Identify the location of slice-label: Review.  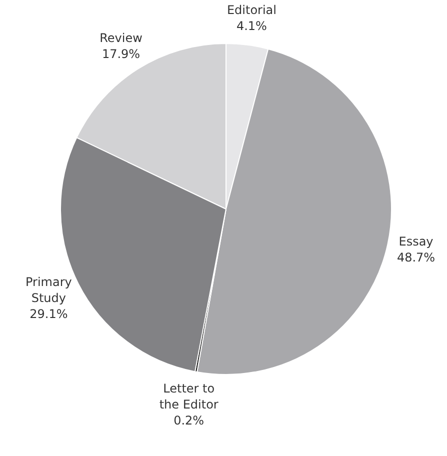
(121, 38).